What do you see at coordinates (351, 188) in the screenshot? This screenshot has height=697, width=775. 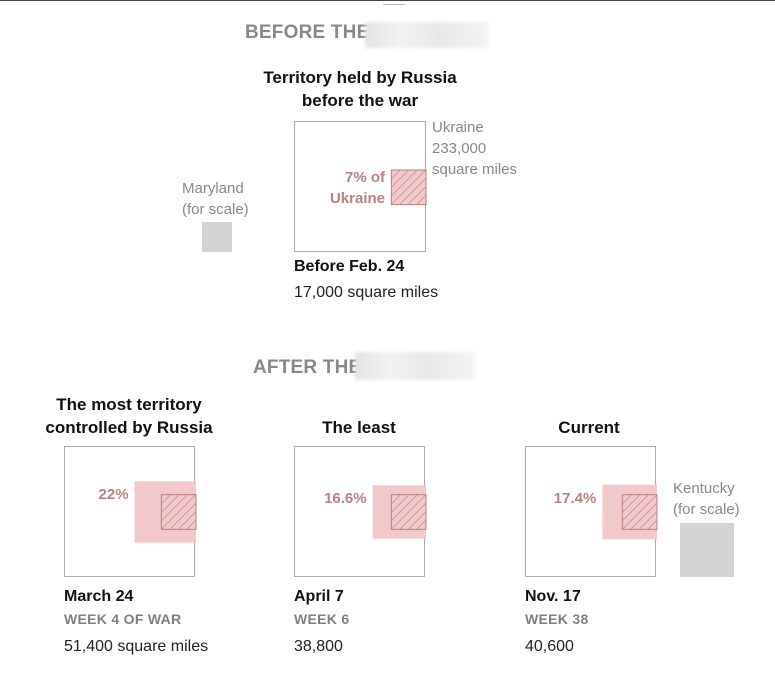 I see `before-box-label: 7% of Ukraine` at bounding box center [351, 188].